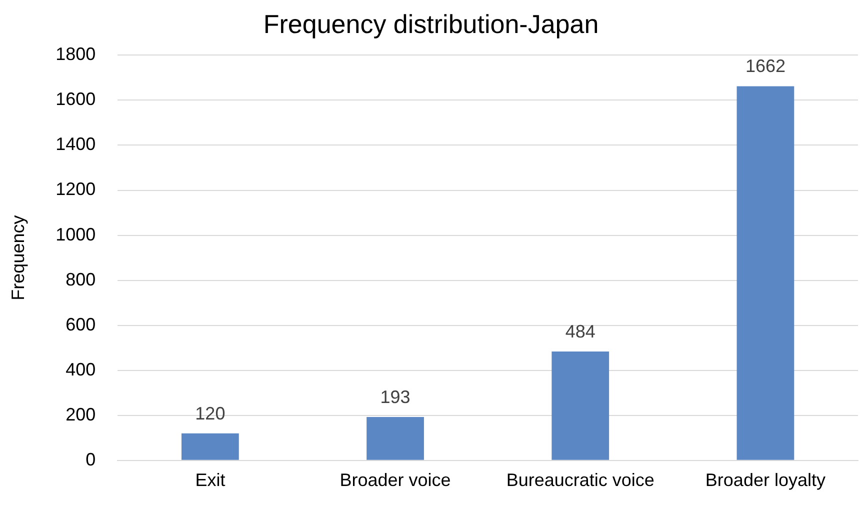  What do you see at coordinates (580, 480) in the screenshot?
I see `x-tick-label: Bureaucratic voice` at bounding box center [580, 480].